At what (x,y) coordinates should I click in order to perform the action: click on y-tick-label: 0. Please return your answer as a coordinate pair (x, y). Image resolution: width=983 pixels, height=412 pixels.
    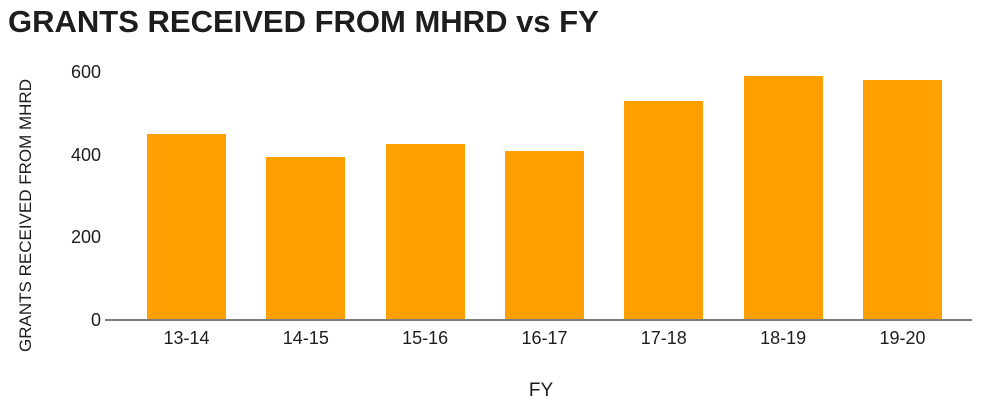
    Looking at the image, I should click on (95, 320).